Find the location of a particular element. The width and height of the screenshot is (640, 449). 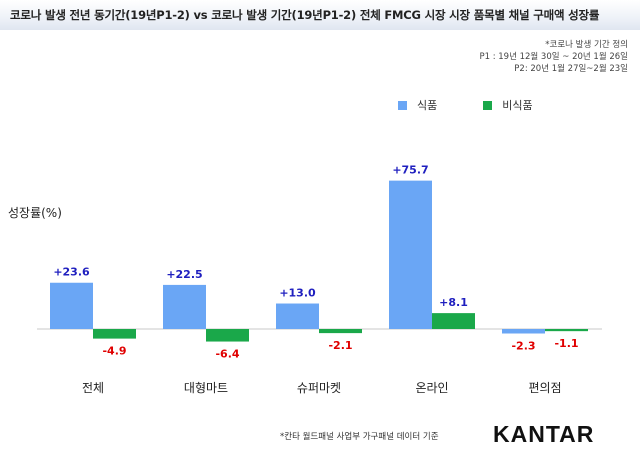

data-label-food-2: +13.0 is located at coordinates (297, 293).